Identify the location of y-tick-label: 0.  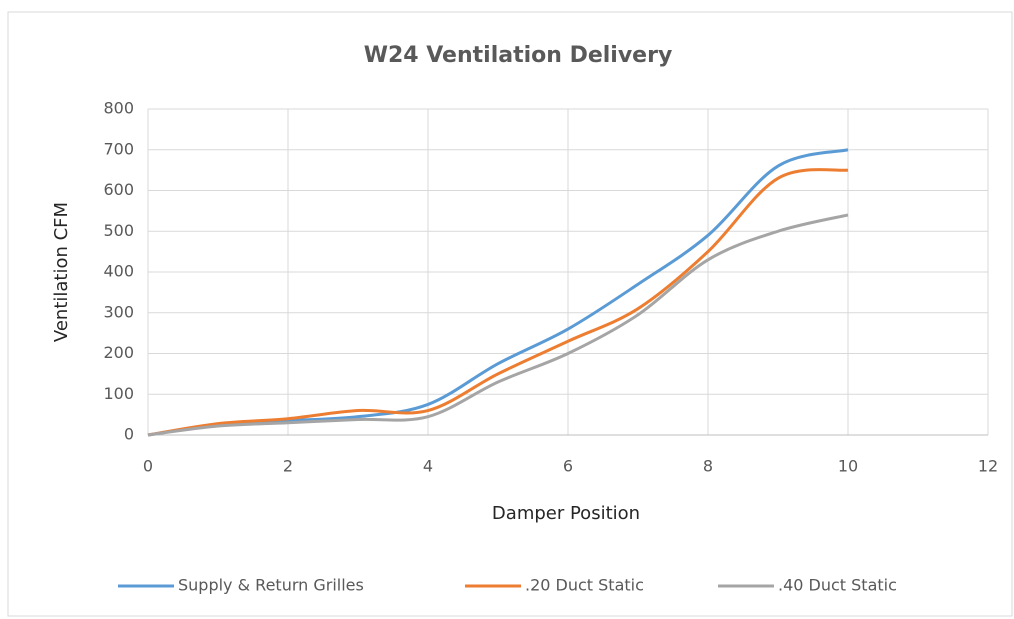
(129, 434).